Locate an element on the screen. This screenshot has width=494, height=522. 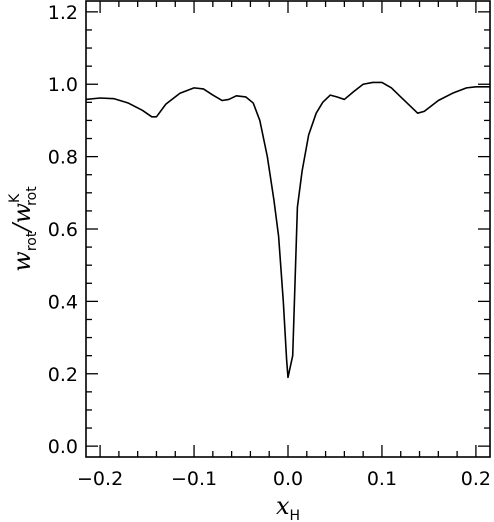
x-tick-label: 0.0 is located at coordinates (288, 479).